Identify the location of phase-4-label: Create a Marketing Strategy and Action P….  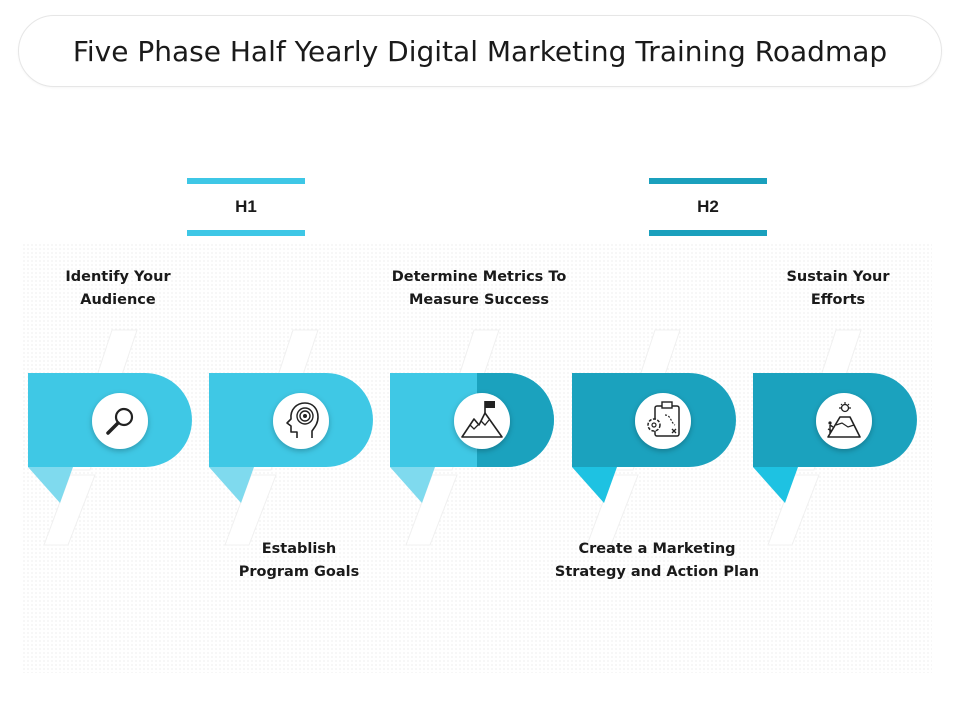
(657, 560).